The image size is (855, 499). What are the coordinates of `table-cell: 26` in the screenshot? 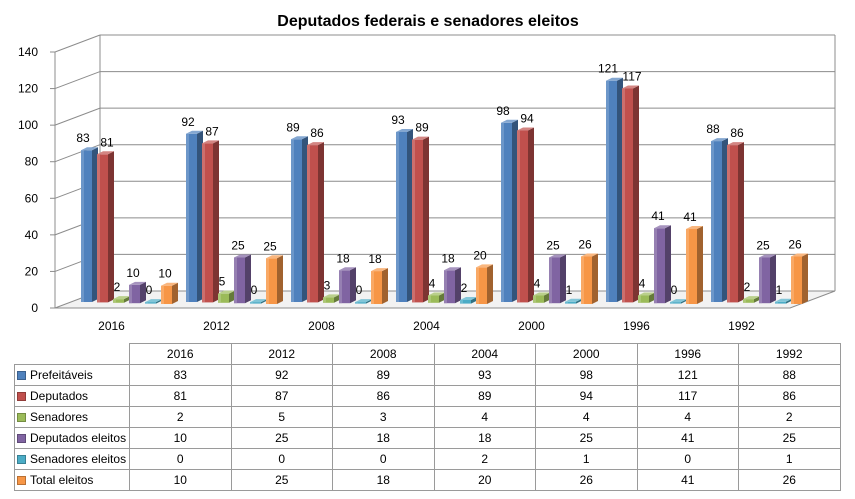 It's located at (789, 480).